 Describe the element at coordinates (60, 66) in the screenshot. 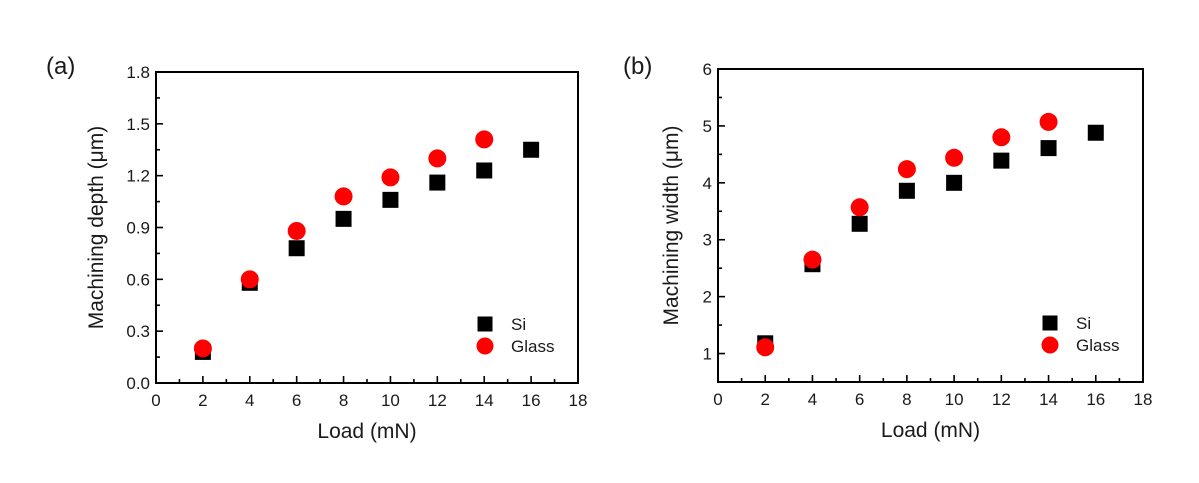

I see `panel-label: (a)` at that location.